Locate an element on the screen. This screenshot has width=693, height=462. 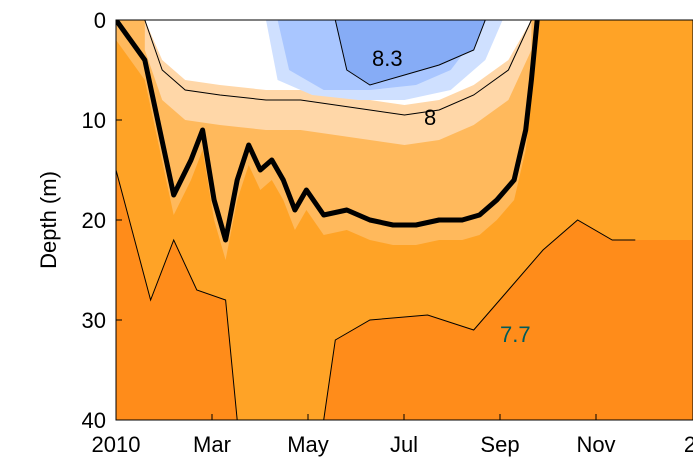
y-axis: 0 10 20 30 40 is located at coordinates (102, 220).